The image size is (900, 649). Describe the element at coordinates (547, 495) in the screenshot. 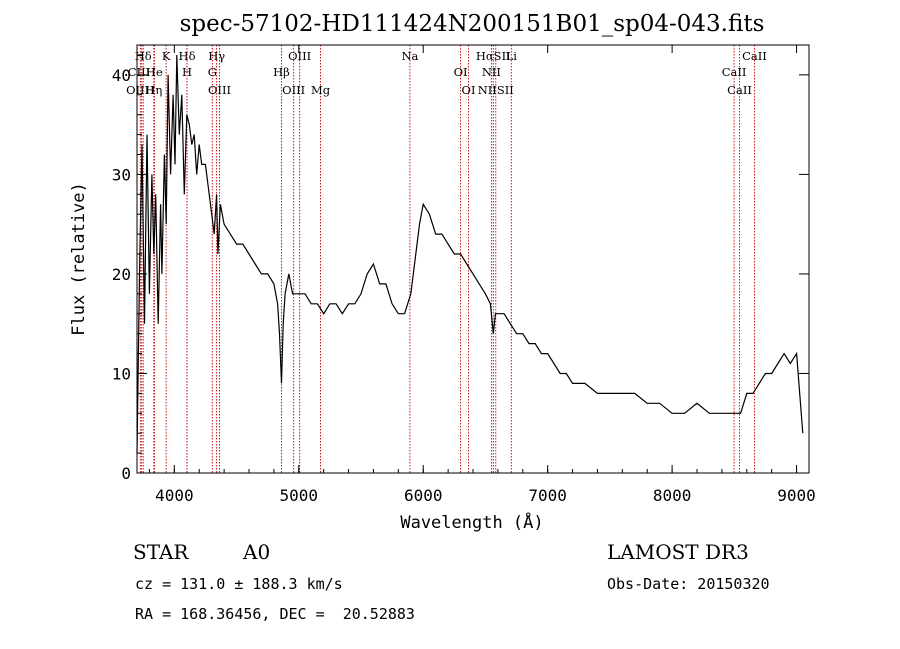

I see `x-tick-label: 7000` at that location.